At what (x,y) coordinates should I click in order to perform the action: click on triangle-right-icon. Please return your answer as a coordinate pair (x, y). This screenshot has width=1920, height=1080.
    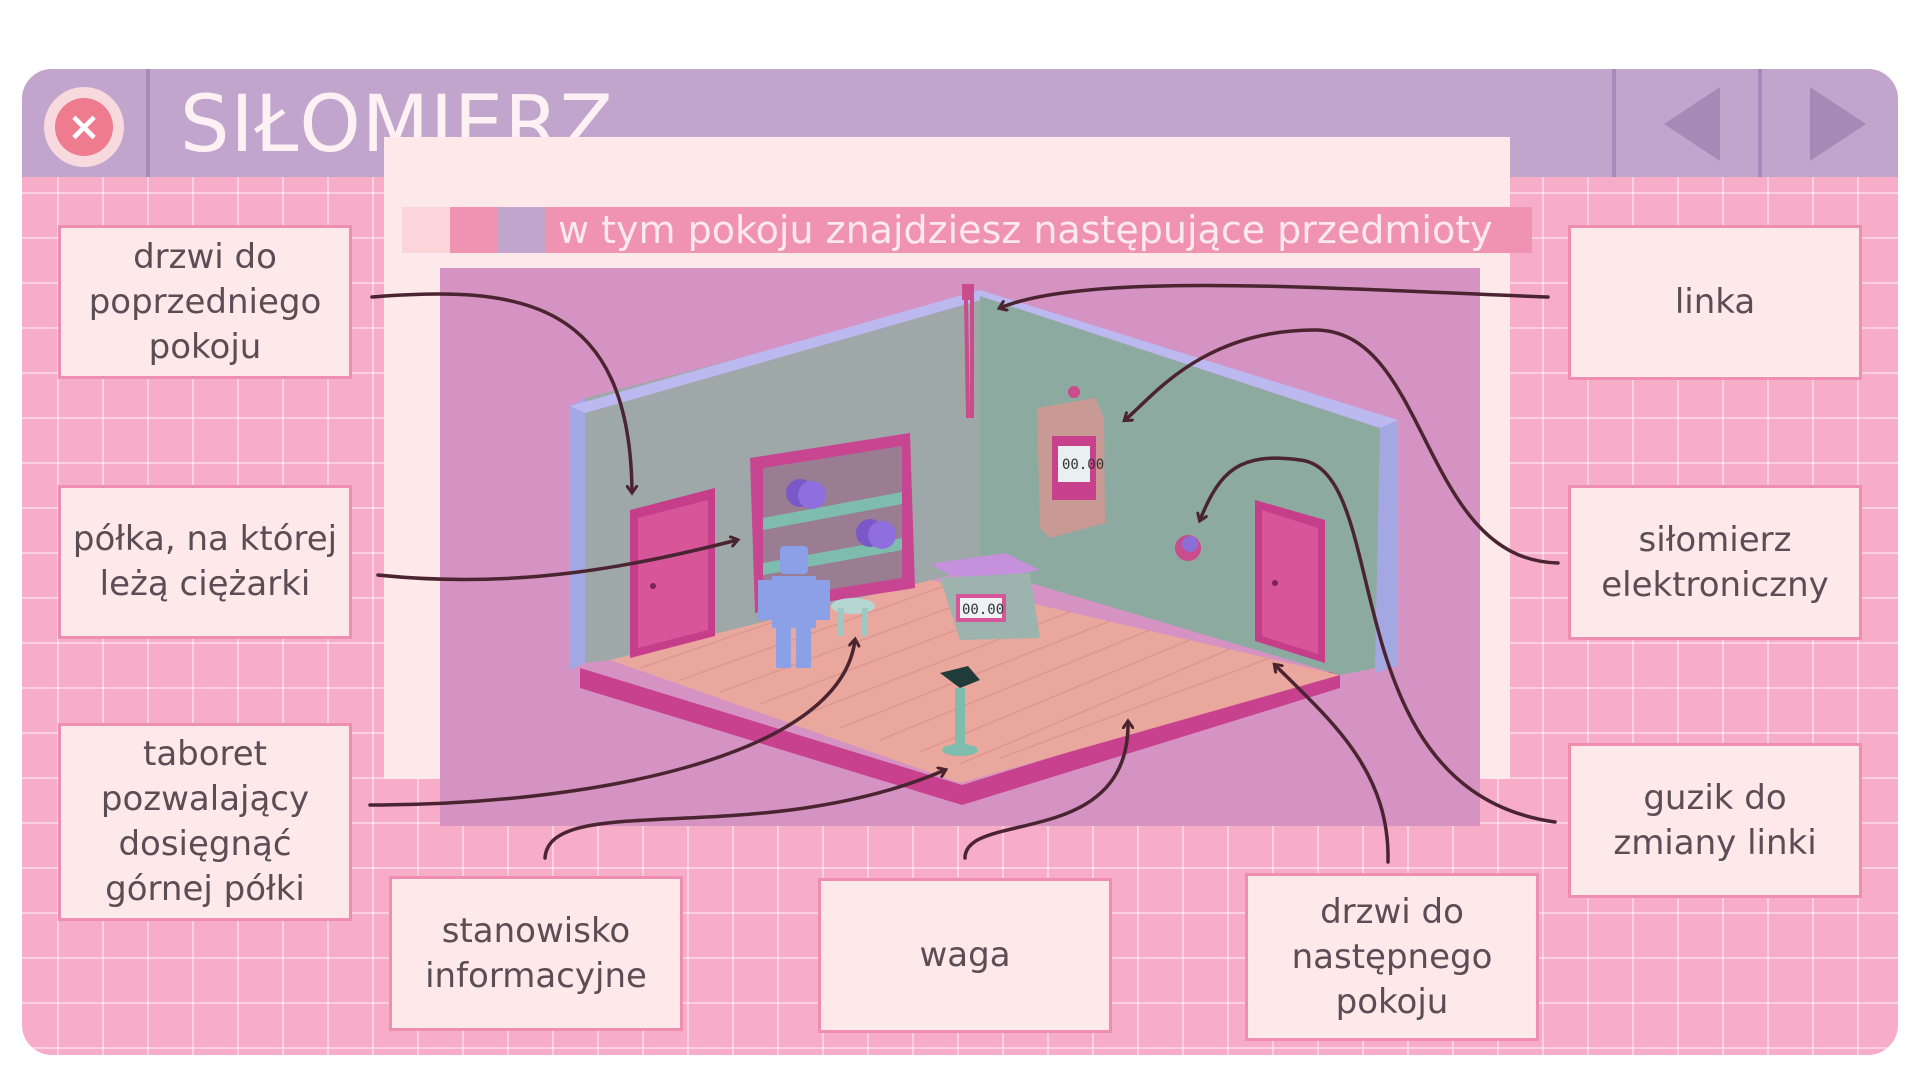
    Looking at the image, I should click on (1838, 124).